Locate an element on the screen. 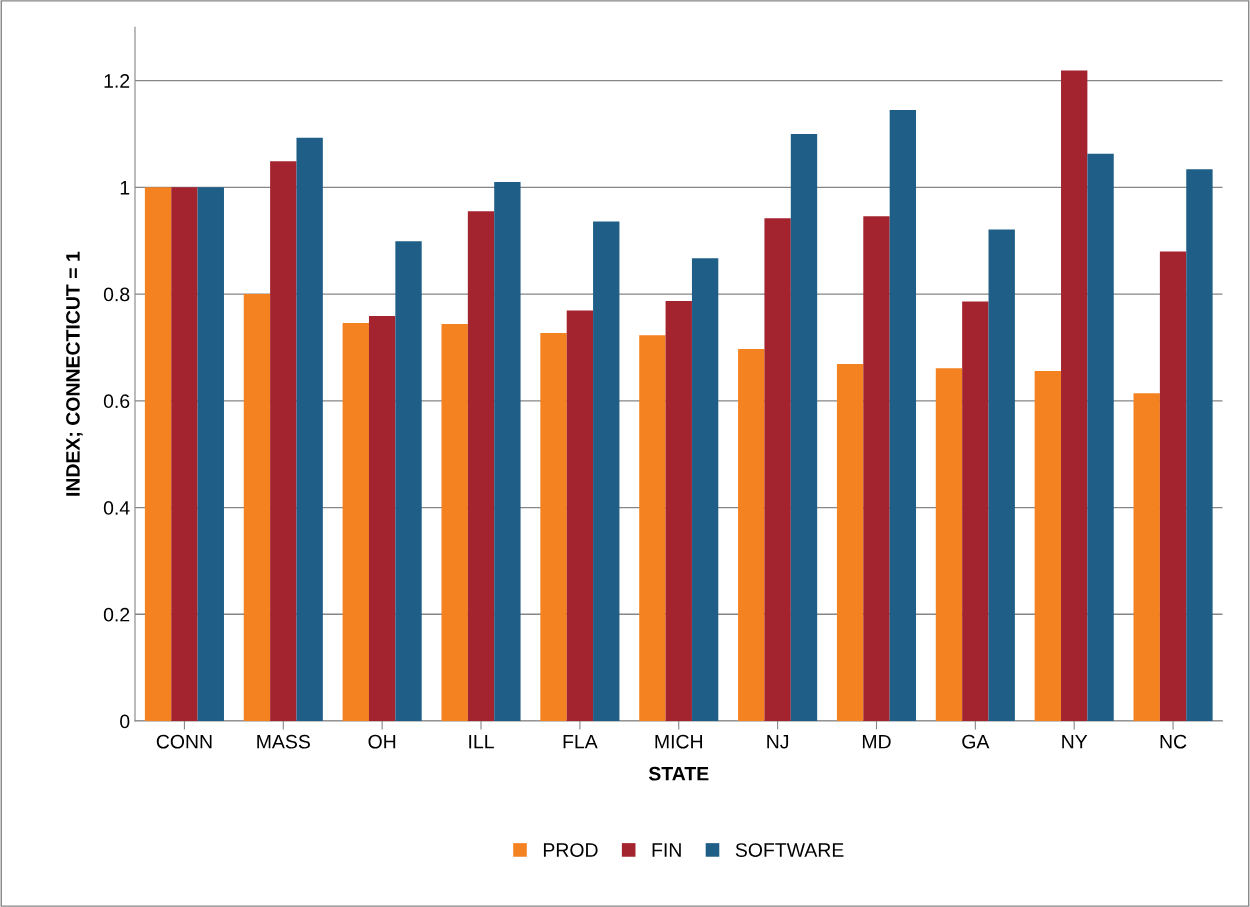  x-tick-label: OH is located at coordinates (382, 741).